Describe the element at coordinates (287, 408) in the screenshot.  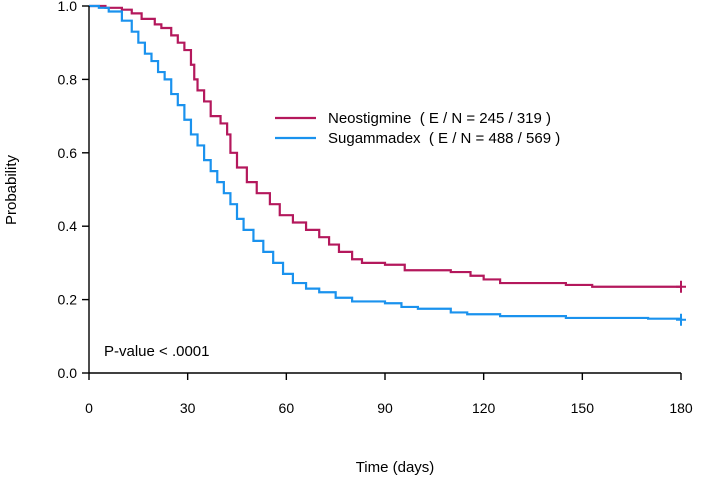
I see `x-tick-label: 60` at that location.